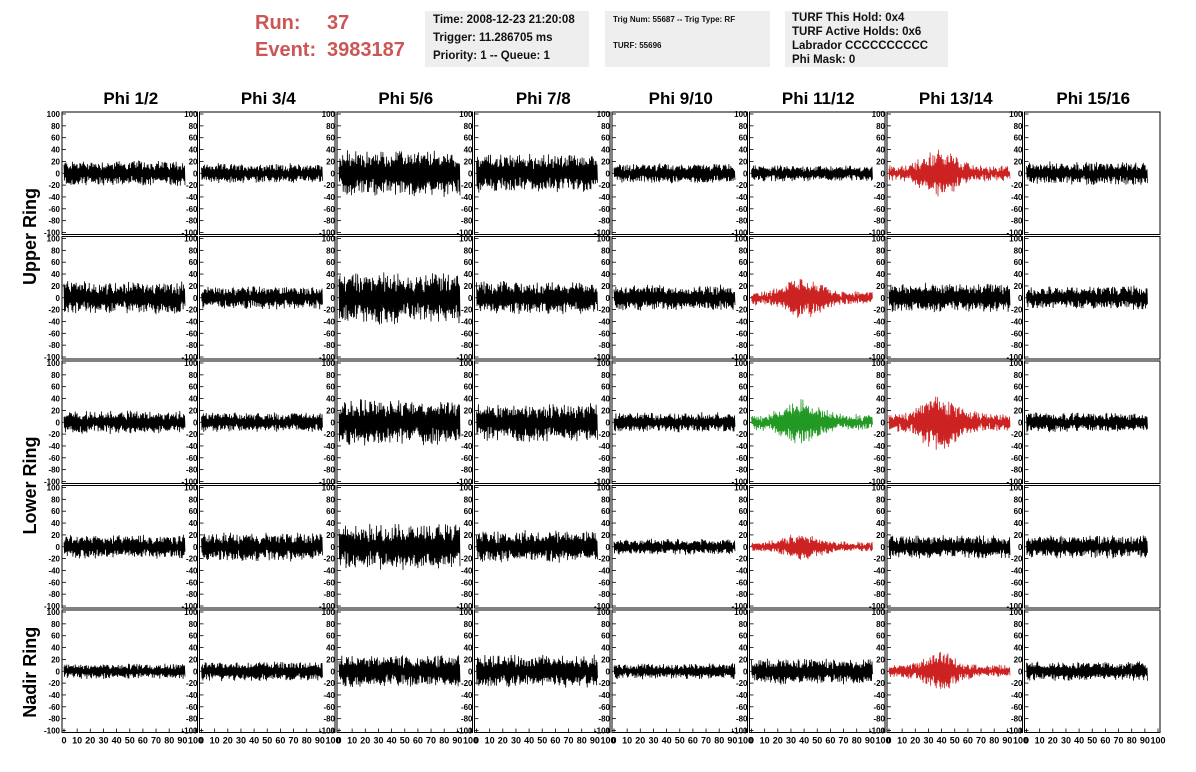 This screenshot has width=1196, height=772. What do you see at coordinates (491, 56) in the screenshot?
I see `priority-text: Priority: 1 -- Queue: 1` at bounding box center [491, 56].